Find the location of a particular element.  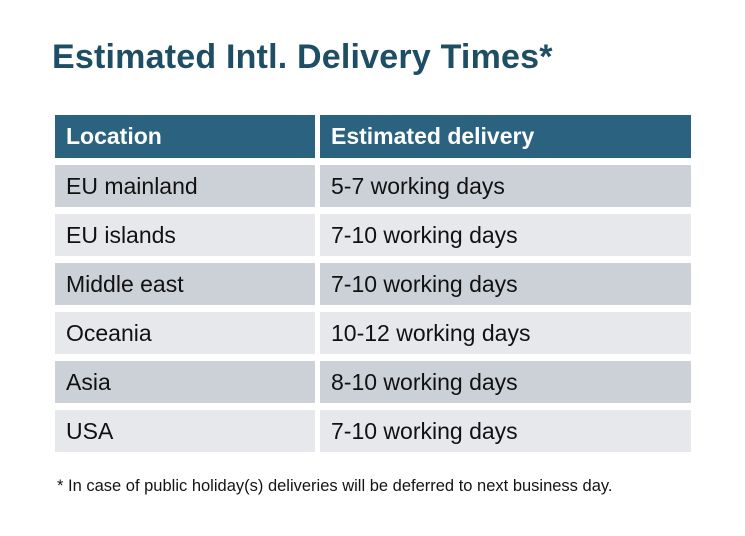

table-cell-delivery: 5-7 working days is located at coordinates (505, 186).